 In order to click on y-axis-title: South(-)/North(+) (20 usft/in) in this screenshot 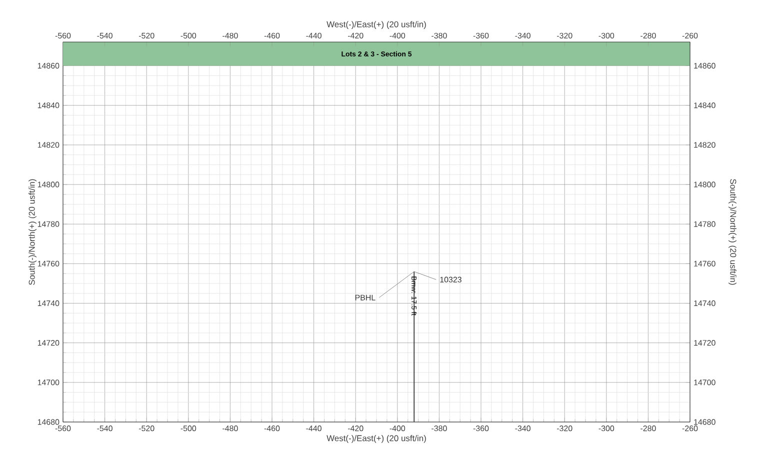, I will do `click(32, 232)`.